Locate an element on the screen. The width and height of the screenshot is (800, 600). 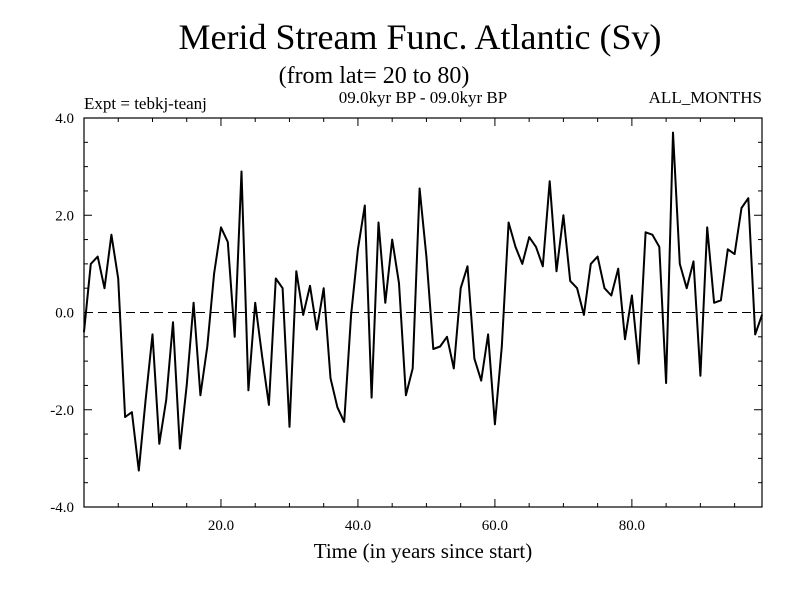
y-tick-label: 2.0 is located at coordinates (64, 216).